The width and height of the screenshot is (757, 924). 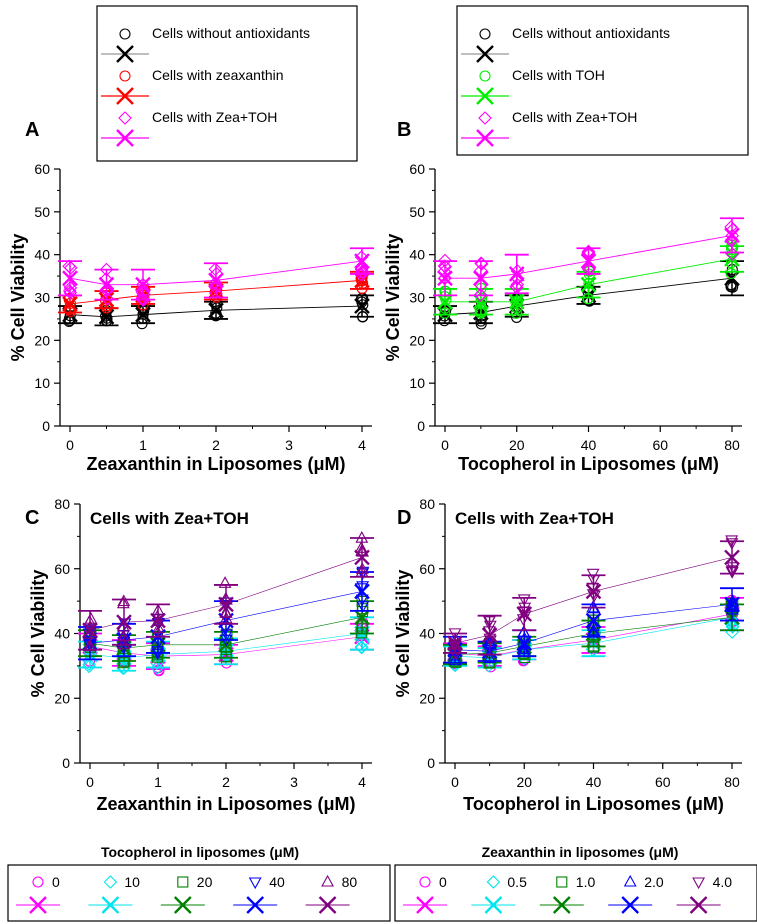 What do you see at coordinates (32, 518) in the screenshot?
I see `panel-letter: C` at bounding box center [32, 518].